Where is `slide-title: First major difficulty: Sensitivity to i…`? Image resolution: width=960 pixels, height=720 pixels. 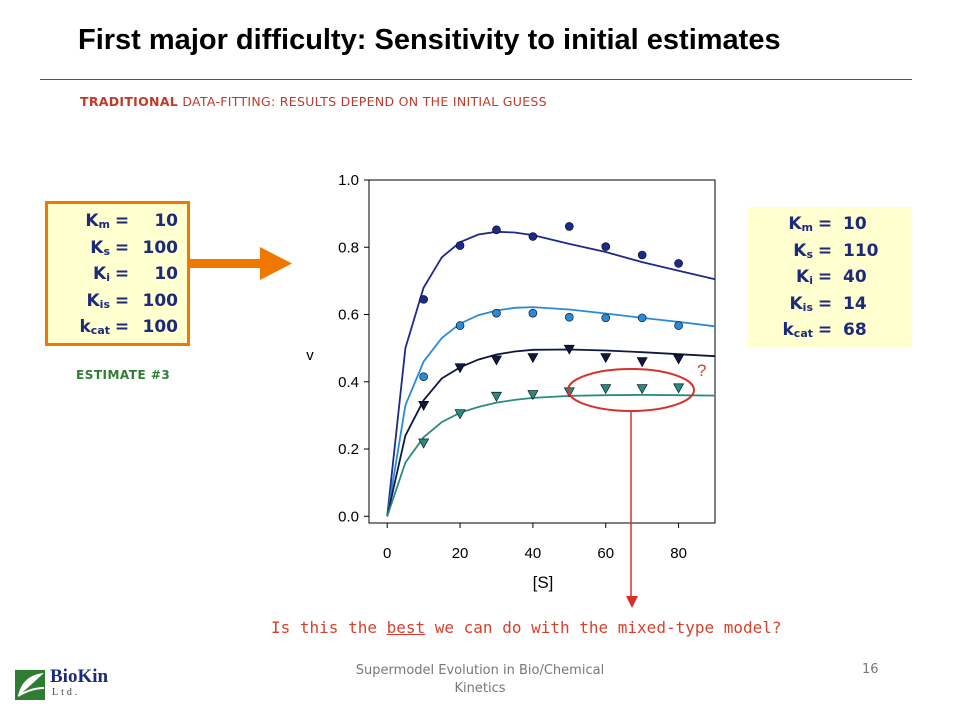 slide-title: First major difficulty: Sensitivity to i… is located at coordinates (429, 40).